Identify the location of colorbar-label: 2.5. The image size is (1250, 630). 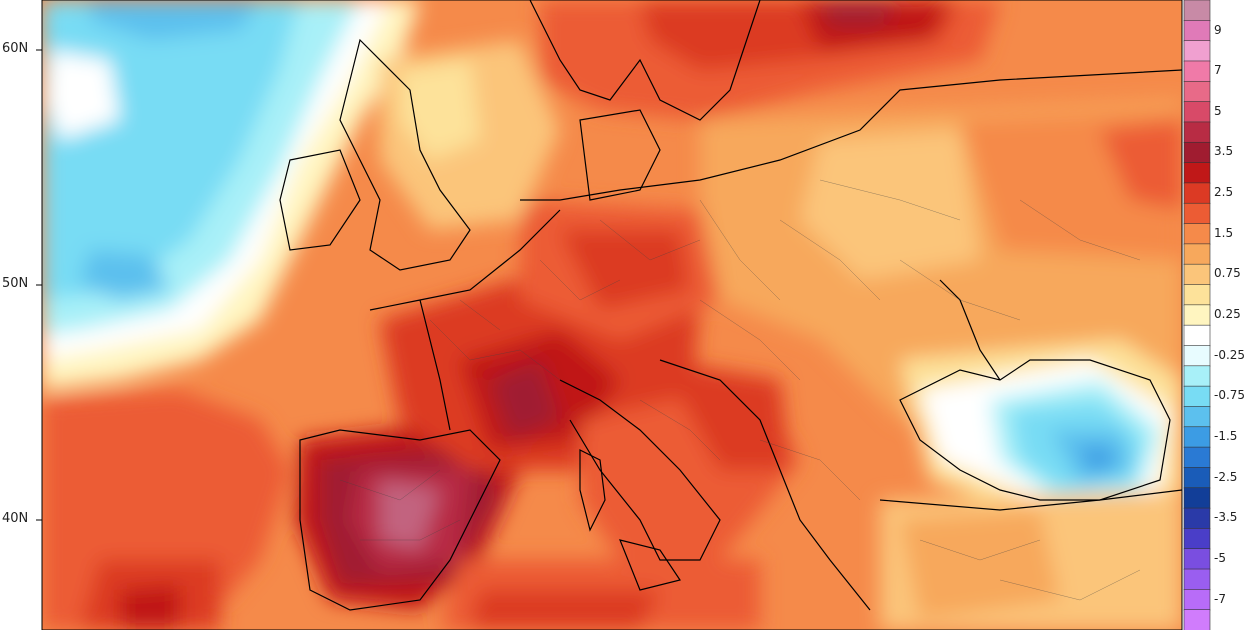
(1224, 192).